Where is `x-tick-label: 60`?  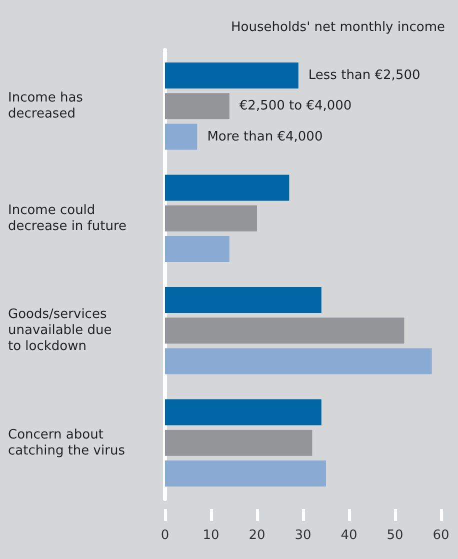
x-tick-label: 60 is located at coordinates (441, 535).